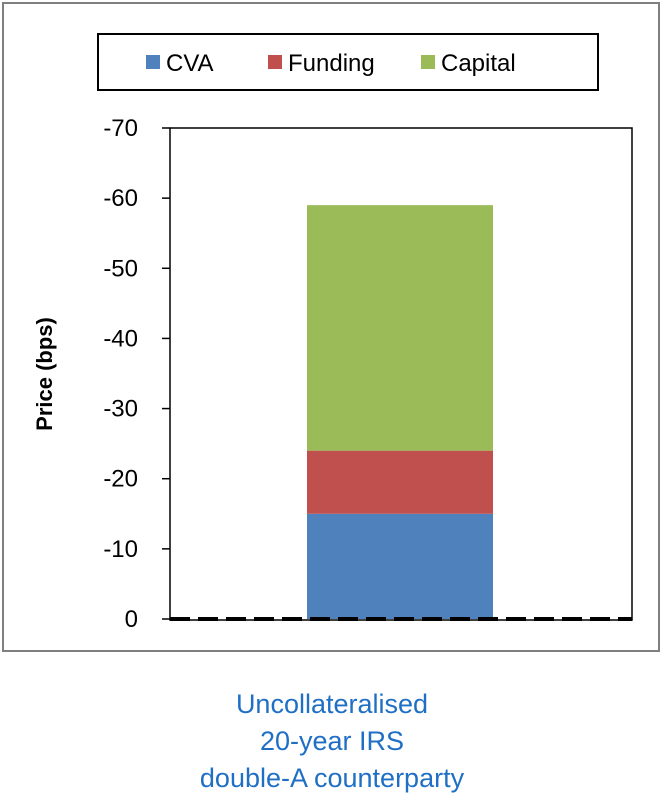 The height and width of the screenshot is (808, 664). Describe the element at coordinates (190, 63) in the screenshot. I see `legend-label-cva: CVA` at that location.